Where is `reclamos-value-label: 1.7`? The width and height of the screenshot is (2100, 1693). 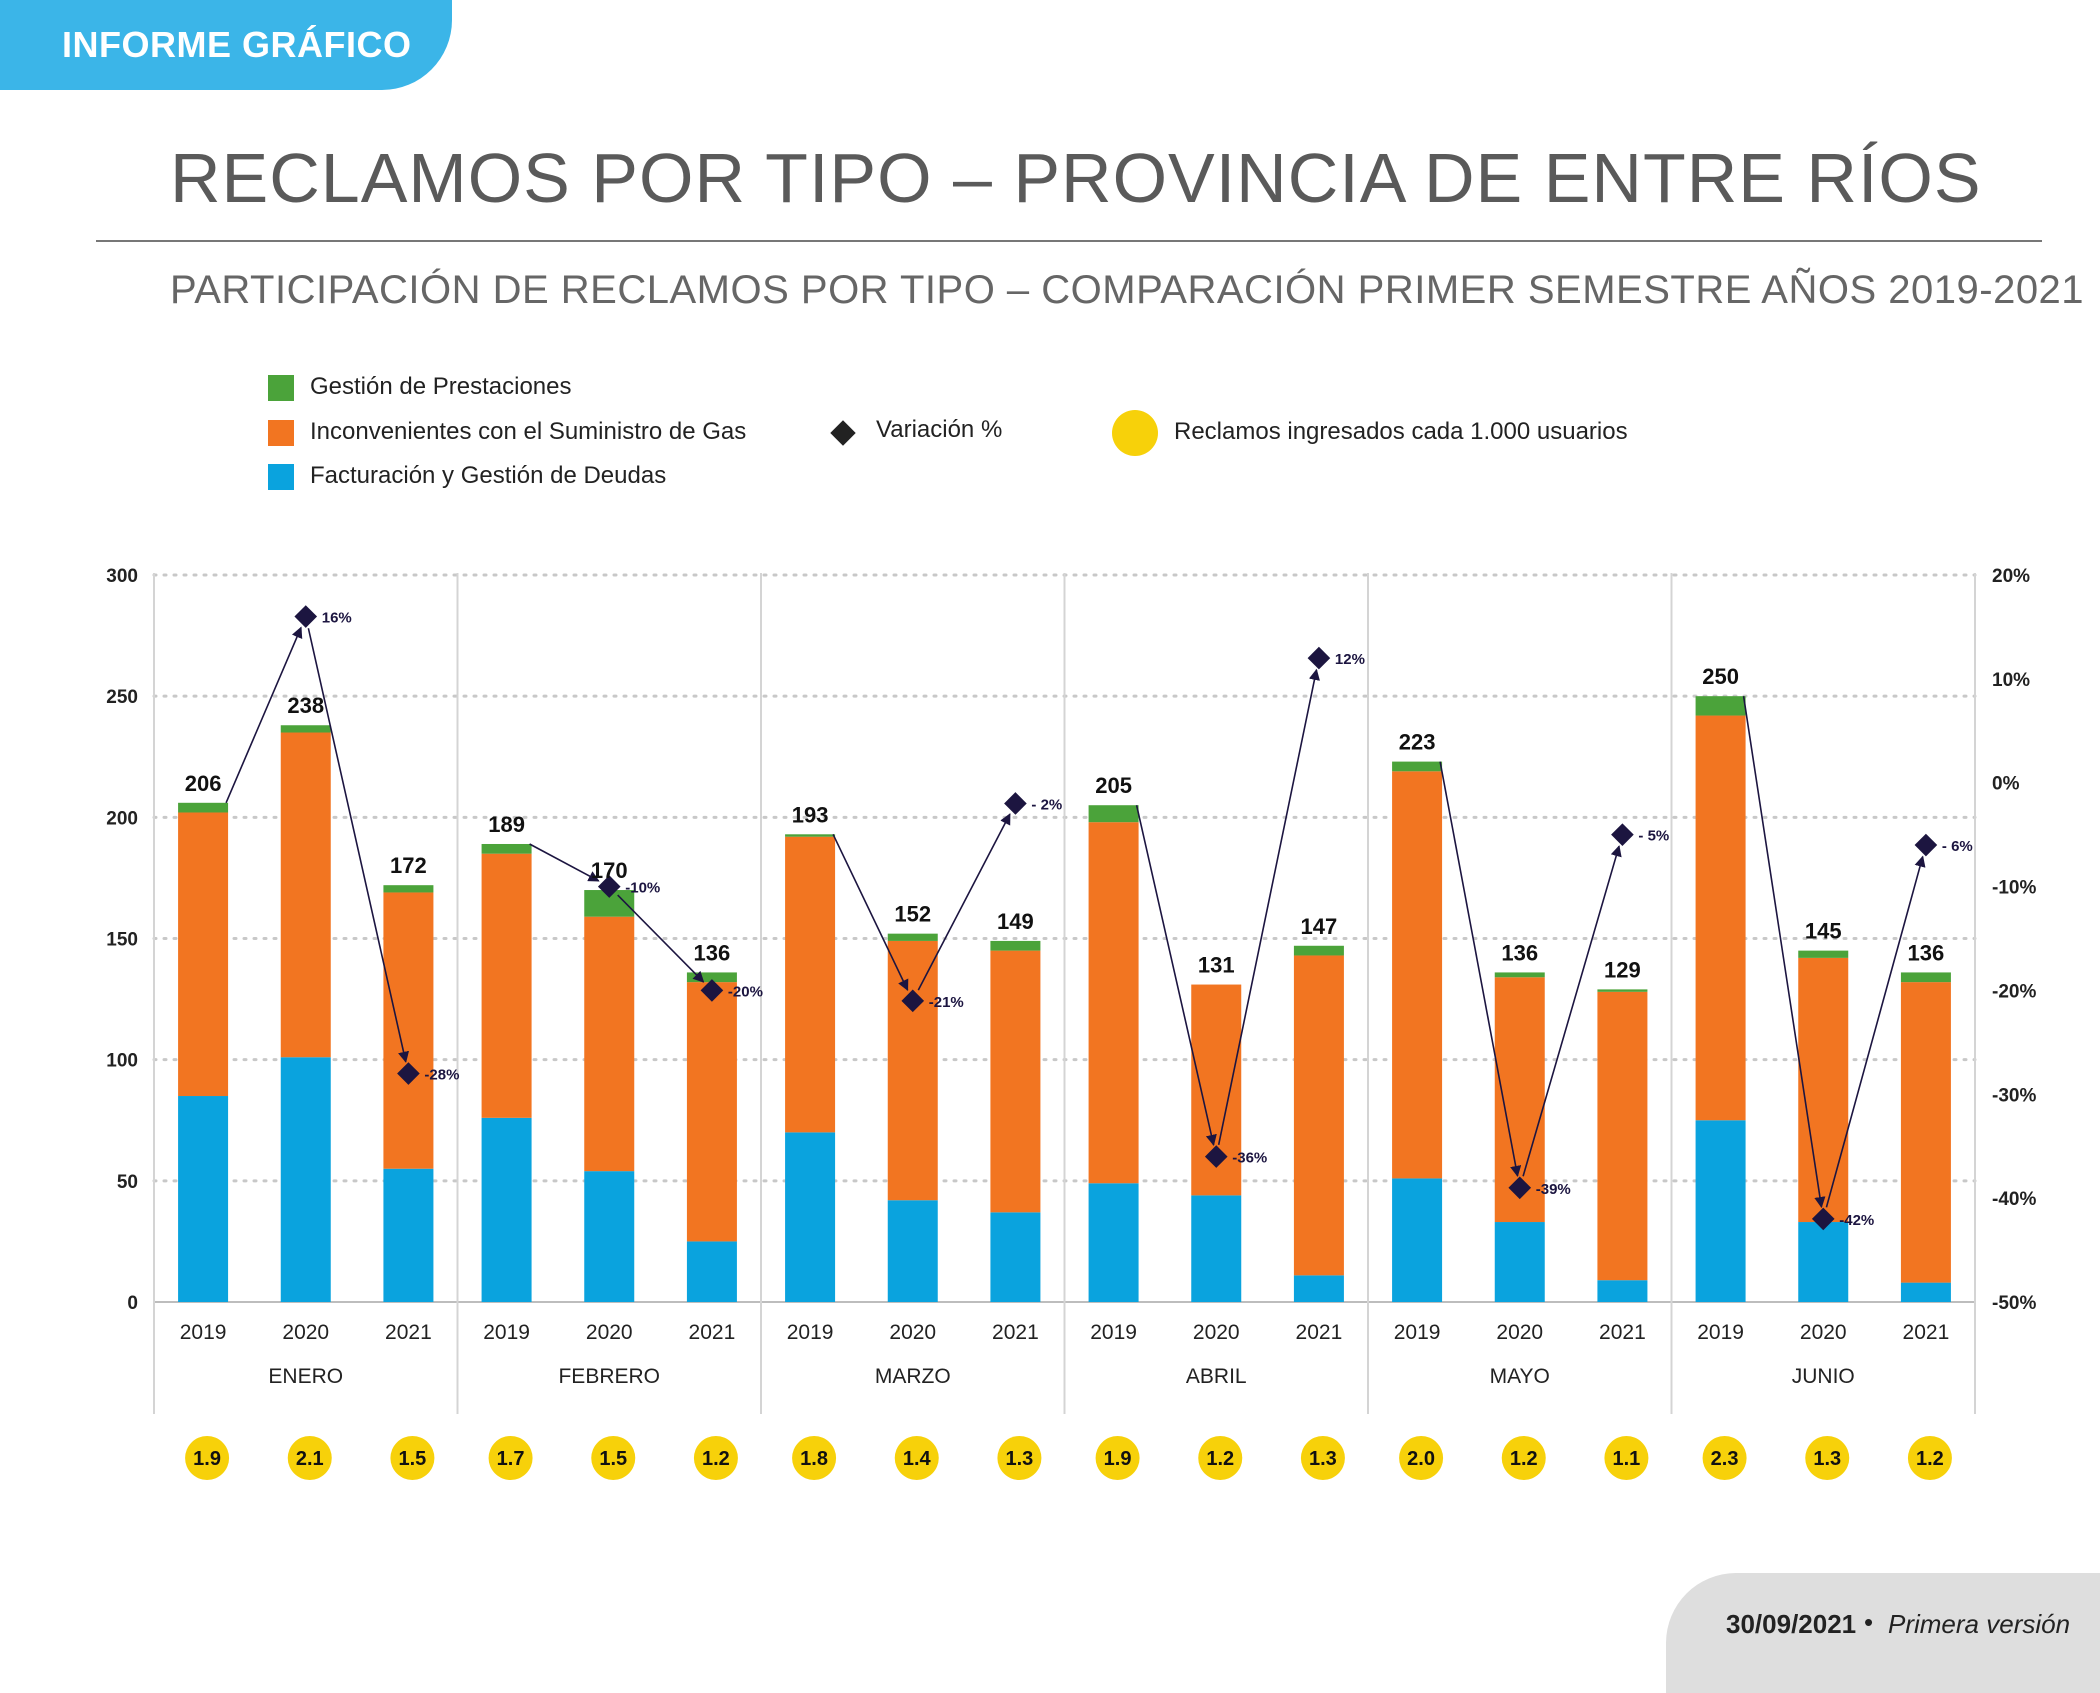 reclamos-value-label: 1.7 is located at coordinates (511, 1459).